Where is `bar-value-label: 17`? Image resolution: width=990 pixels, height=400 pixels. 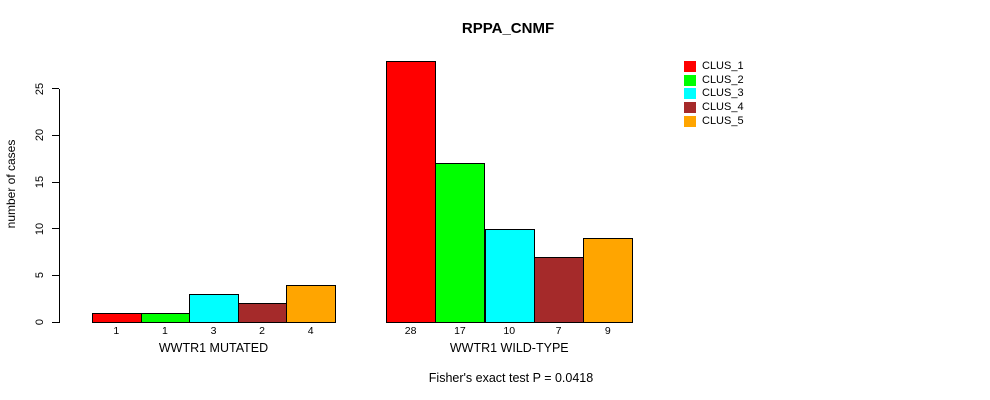 bar-value-label: 17 is located at coordinates (460, 331).